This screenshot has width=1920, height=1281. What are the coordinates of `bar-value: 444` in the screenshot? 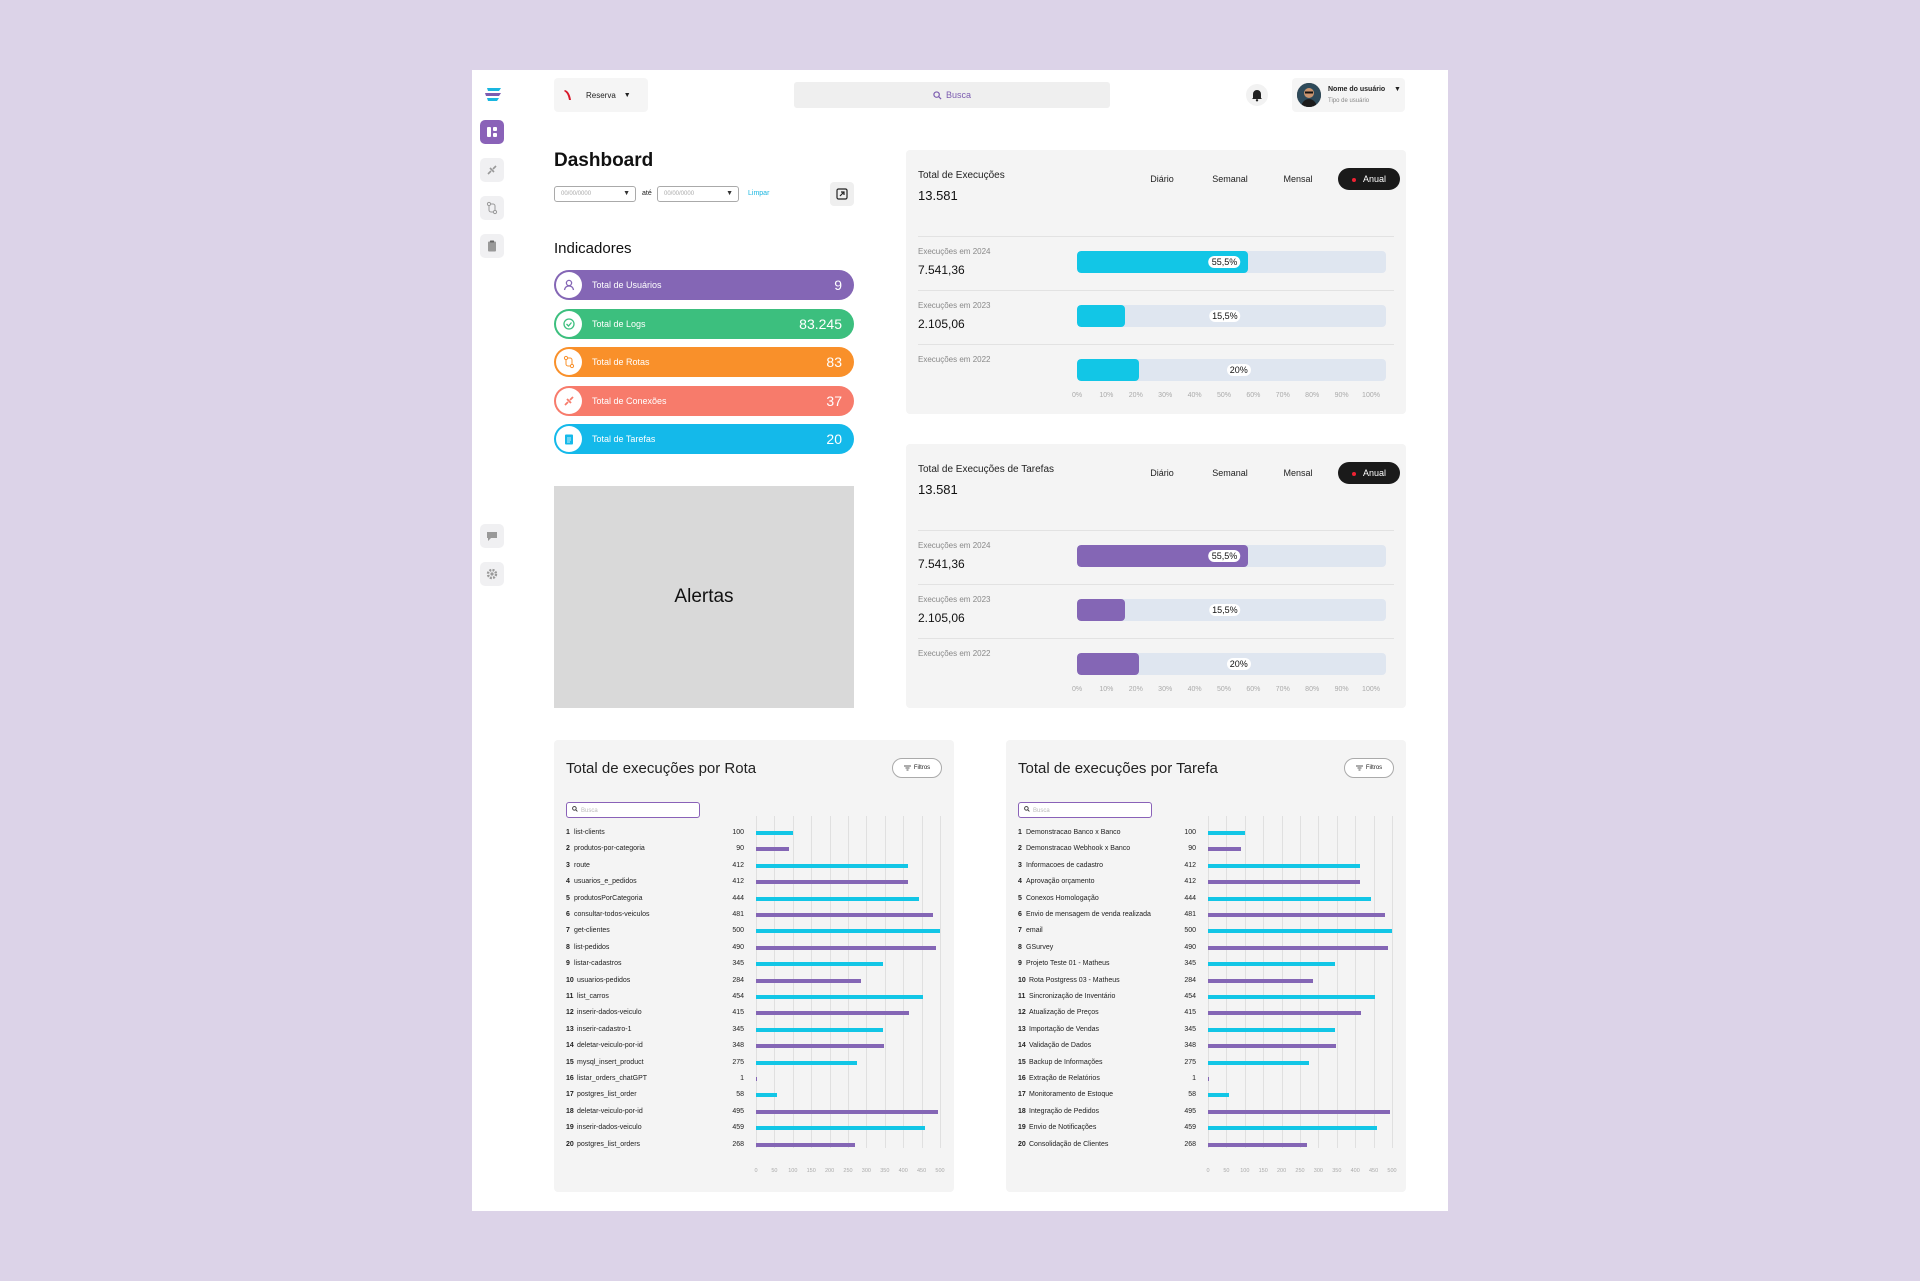 It's located at (1190, 898).